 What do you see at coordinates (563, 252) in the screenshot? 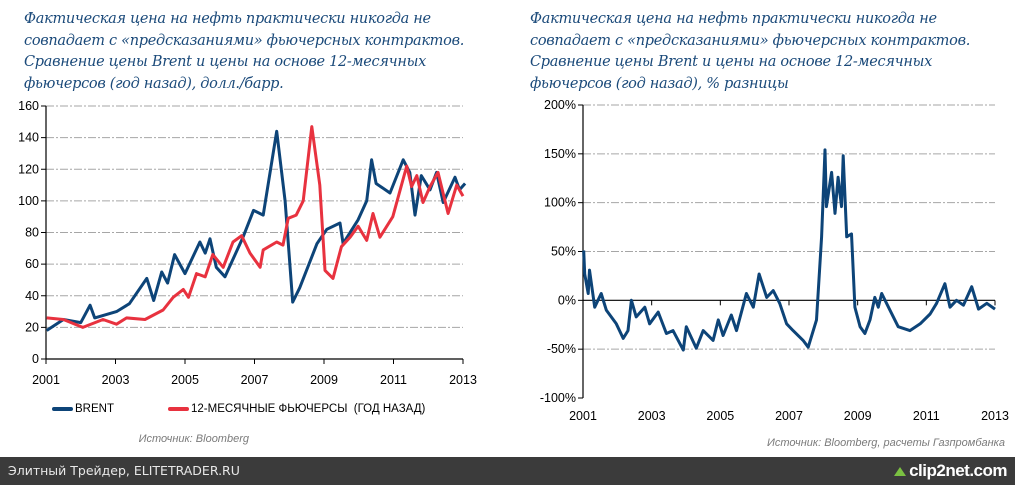
I see `y-tick-label: 50%` at bounding box center [563, 252].